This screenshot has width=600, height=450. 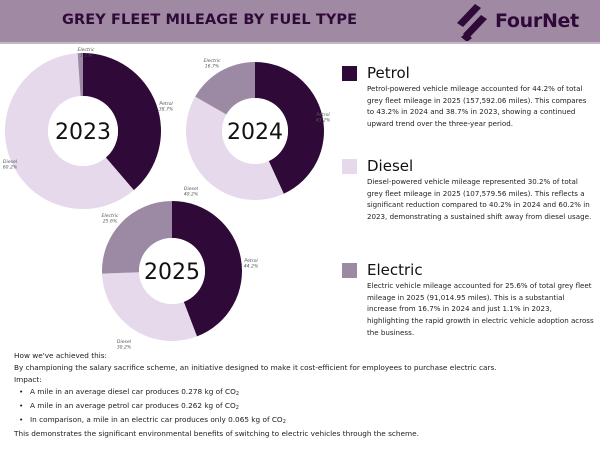 I want to click on slice-2025-petrol, so click(x=207, y=269).